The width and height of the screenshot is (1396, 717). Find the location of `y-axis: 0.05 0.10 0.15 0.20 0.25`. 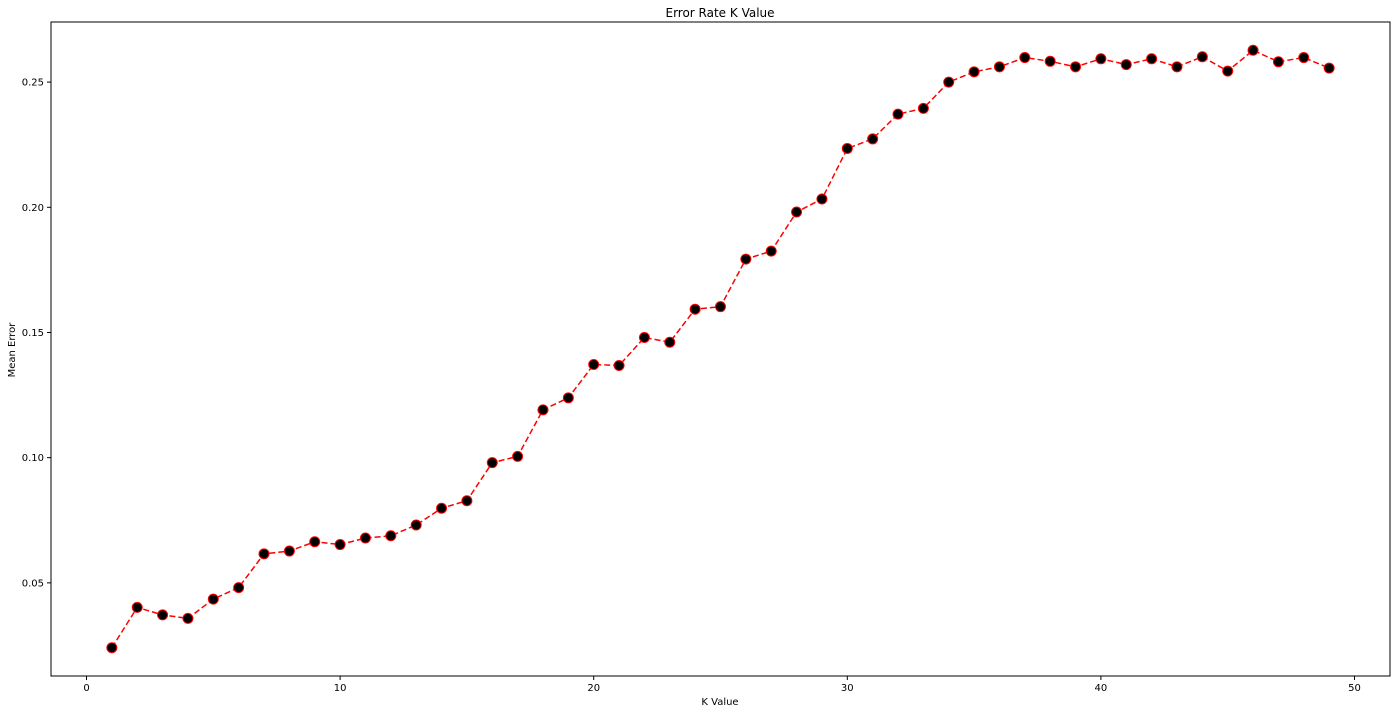

y-axis: 0.05 0.10 0.15 0.20 0.25 is located at coordinates (36, 333).